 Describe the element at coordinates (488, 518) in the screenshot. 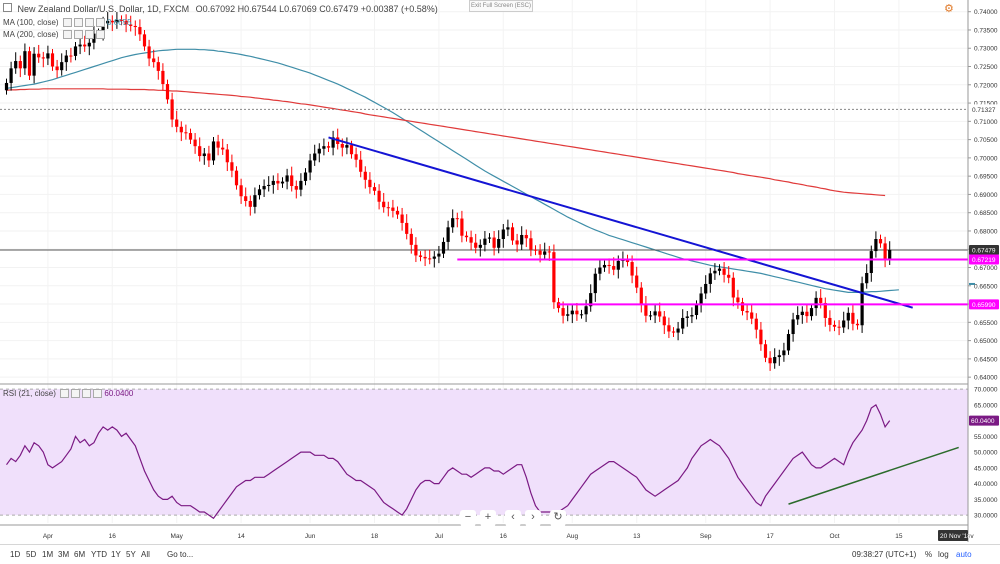

I see `zoom-in-button: +` at that location.